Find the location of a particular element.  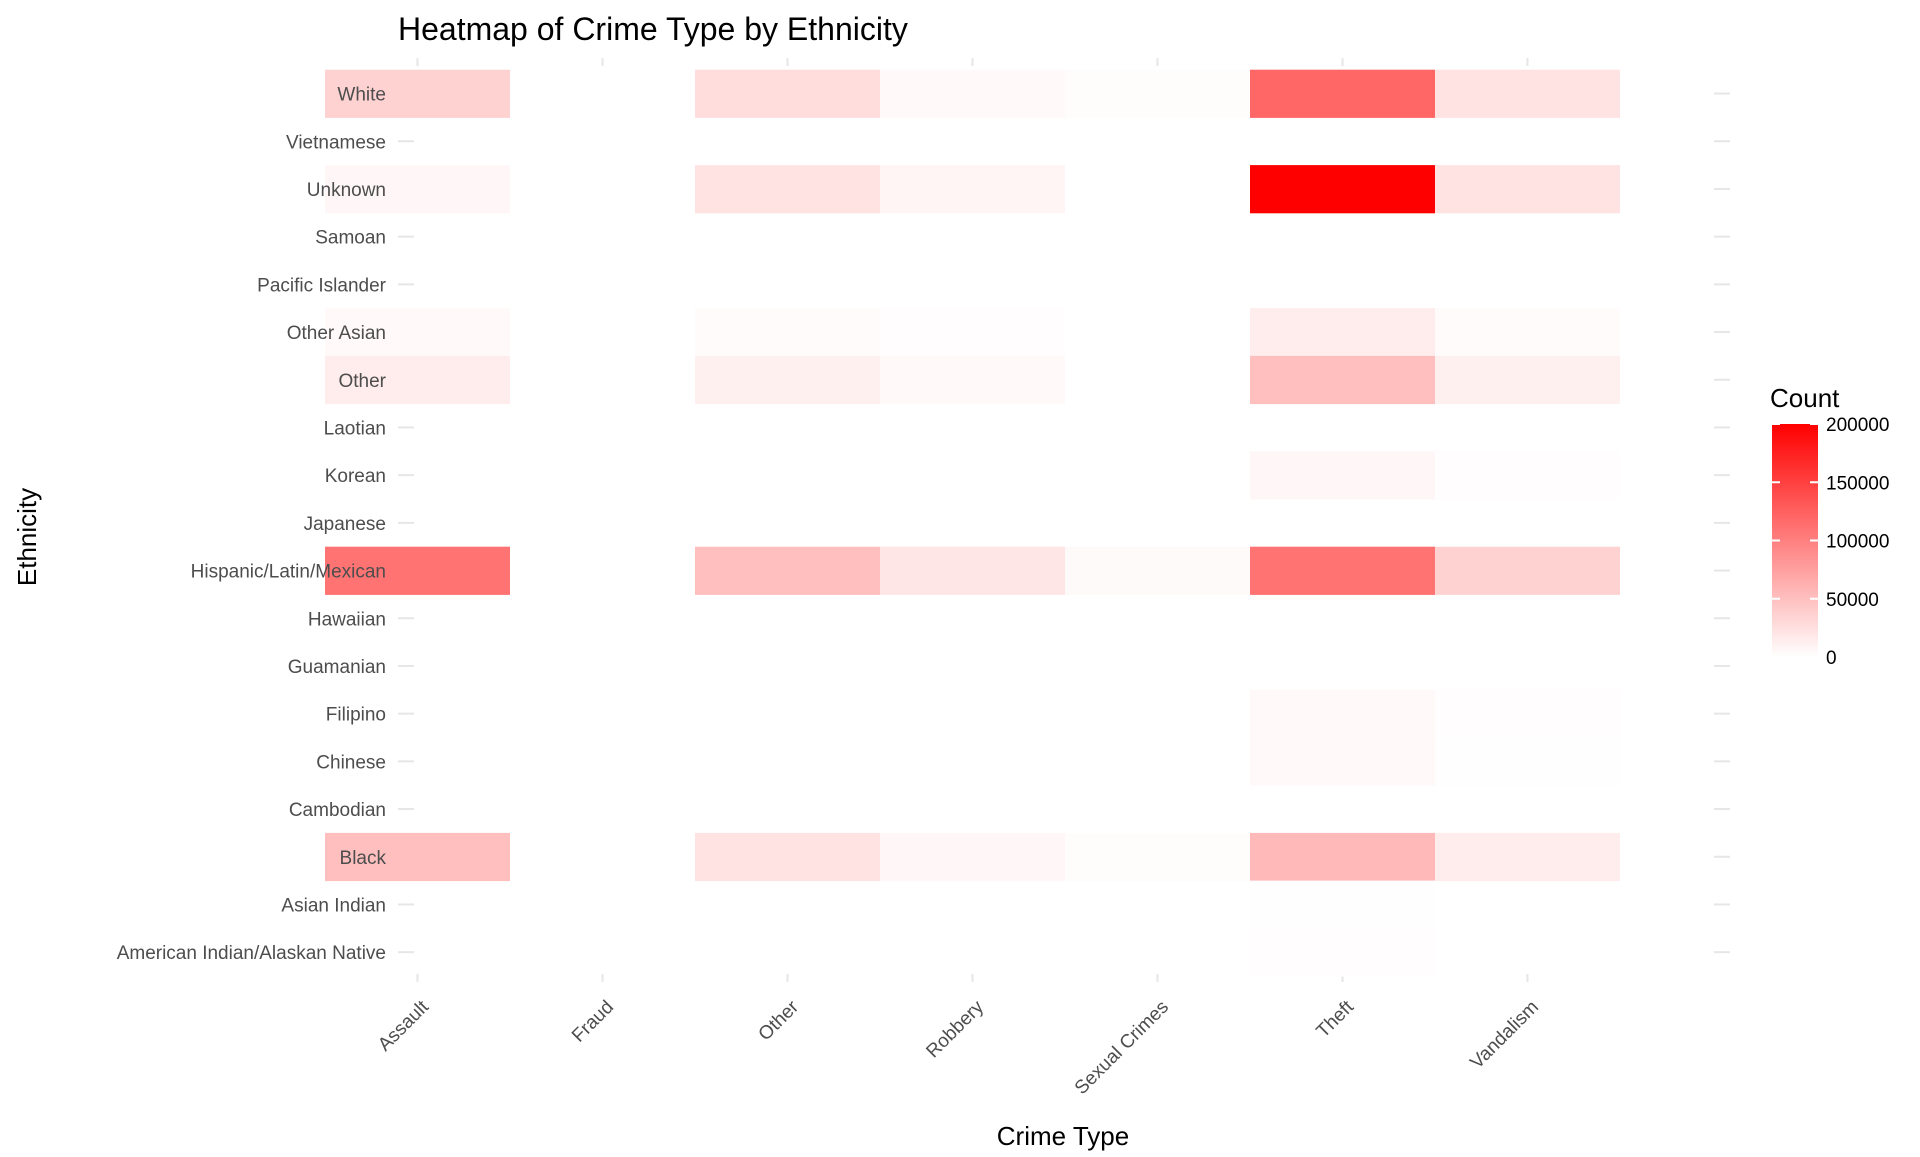

legend-tick-label: 150000 is located at coordinates (1857, 483).